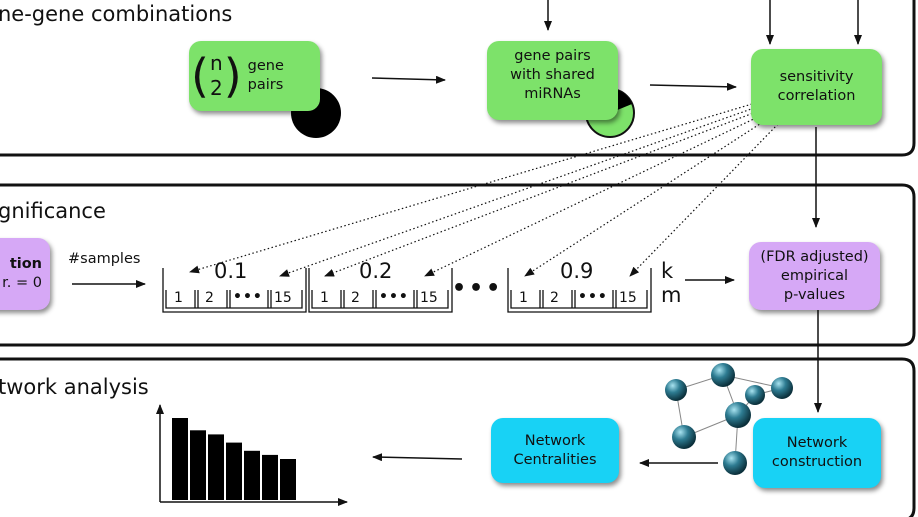  I want to click on samples-label: #samples, so click(104, 259).